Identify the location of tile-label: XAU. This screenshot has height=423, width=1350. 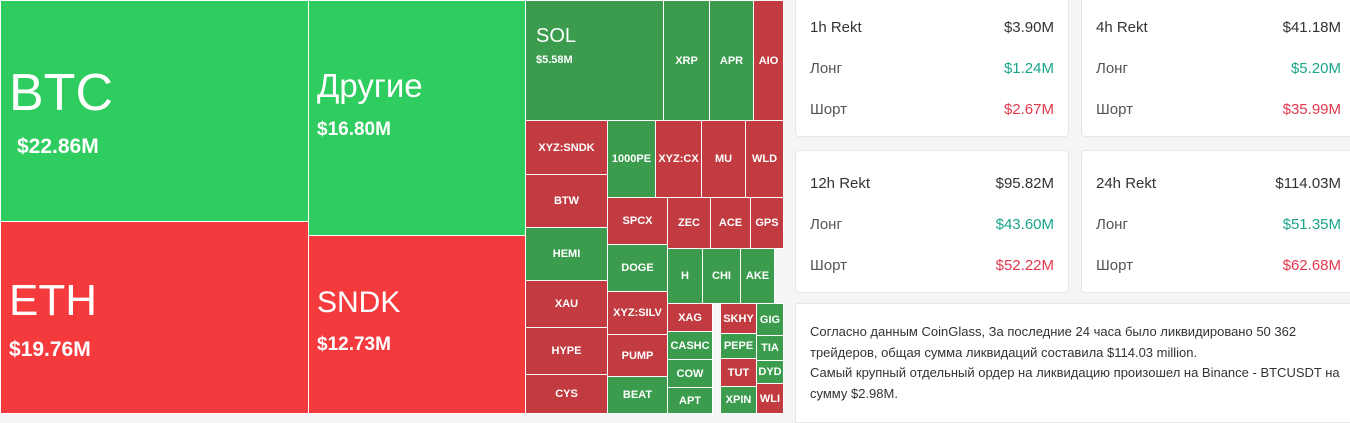
(566, 304).